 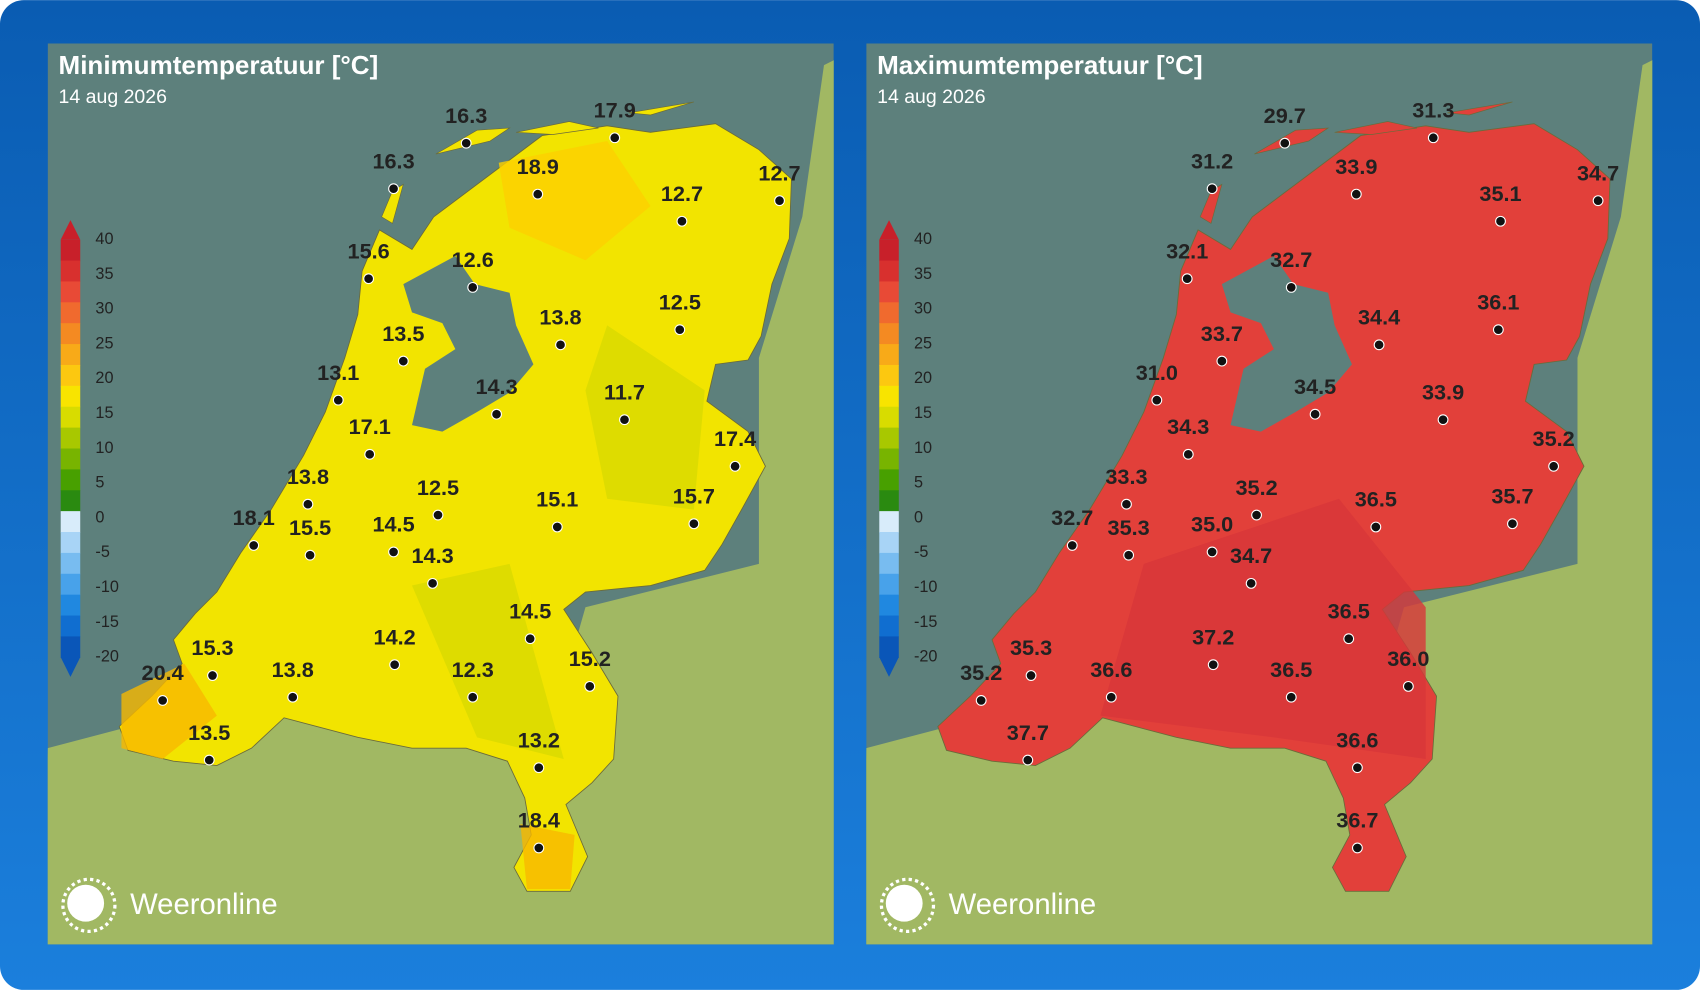 What do you see at coordinates (1072, 517) in the screenshot?
I see `station-value: 32.7` at bounding box center [1072, 517].